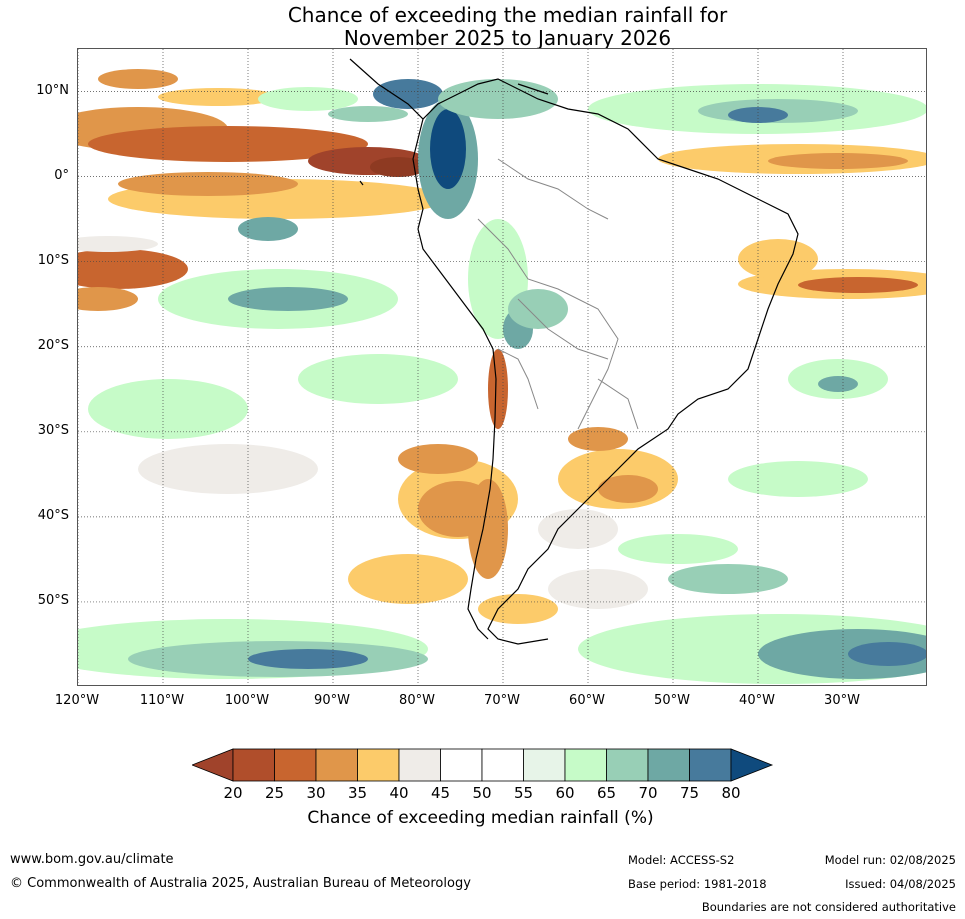 Image resolution: width=965 pixels, height=919 pixels. I want to click on colorbar-tick-label: 20, so click(233, 793).